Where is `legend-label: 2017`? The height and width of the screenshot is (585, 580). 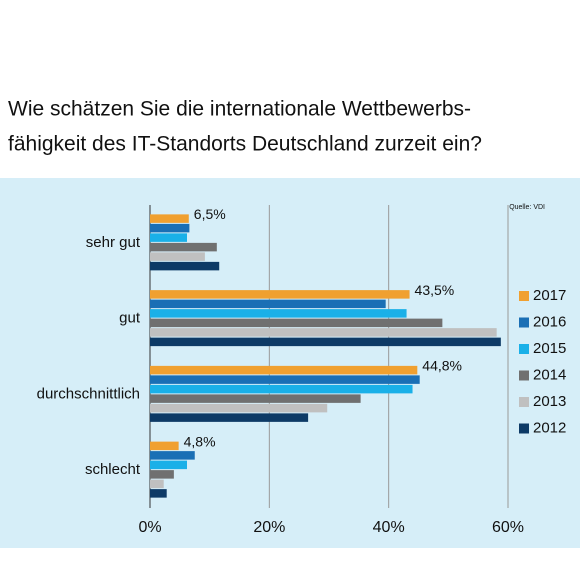
legend-label: 2017 is located at coordinates (549, 295).